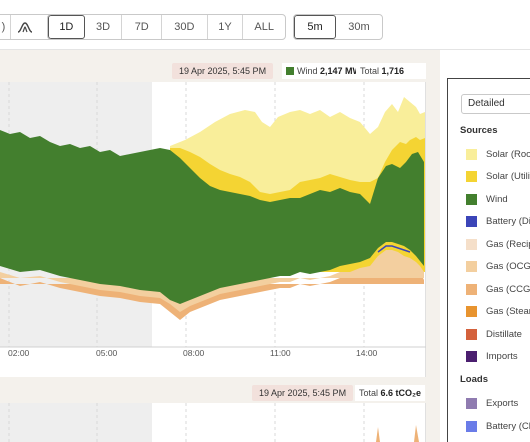  I want to click on legend-item-imports: Imports, so click(492, 356).